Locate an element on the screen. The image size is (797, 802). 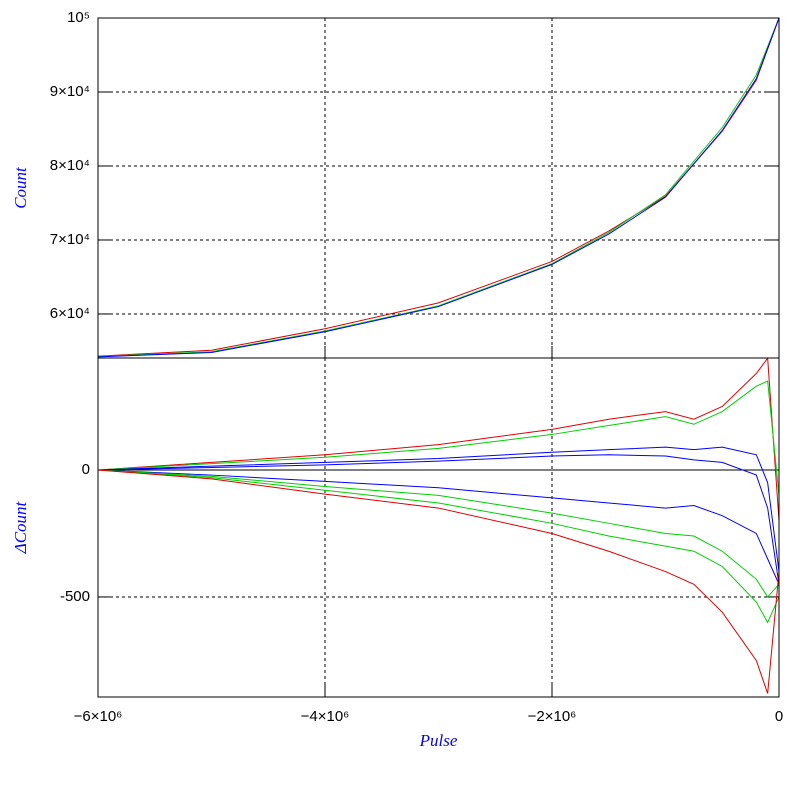
y-axis-label: Count is located at coordinates (20, 187).